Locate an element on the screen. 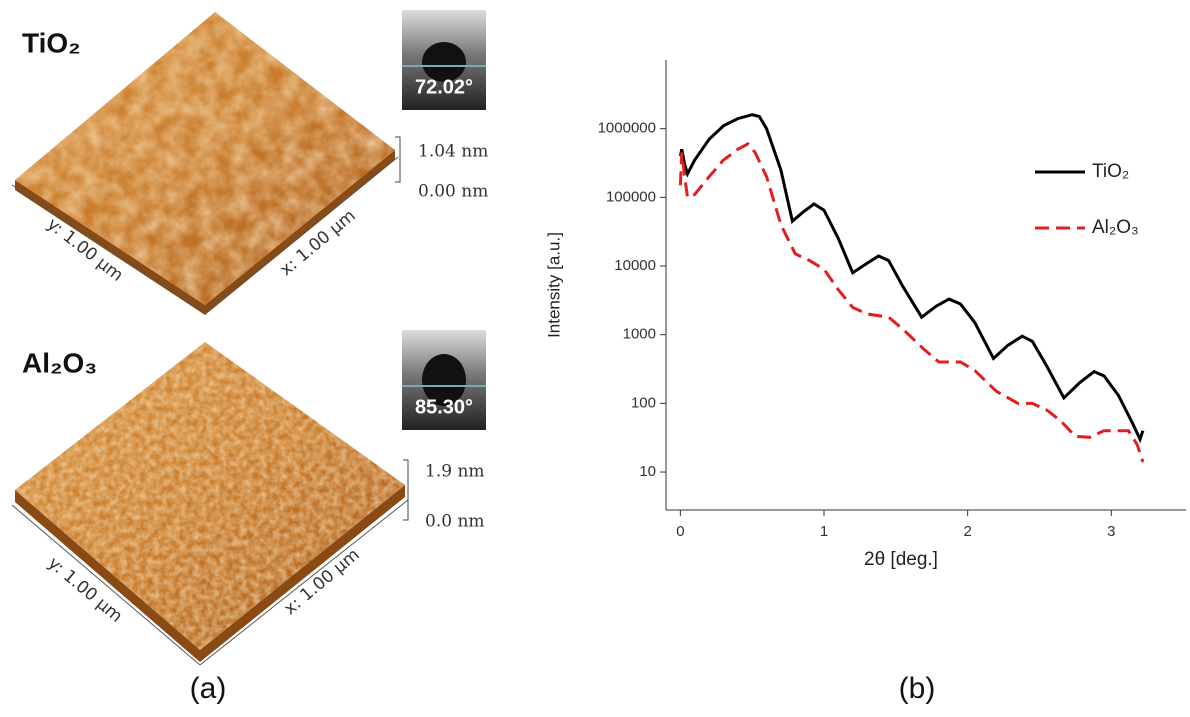 This screenshot has width=1190, height=717. z-min: 0.00 nm is located at coordinates (453, 192).